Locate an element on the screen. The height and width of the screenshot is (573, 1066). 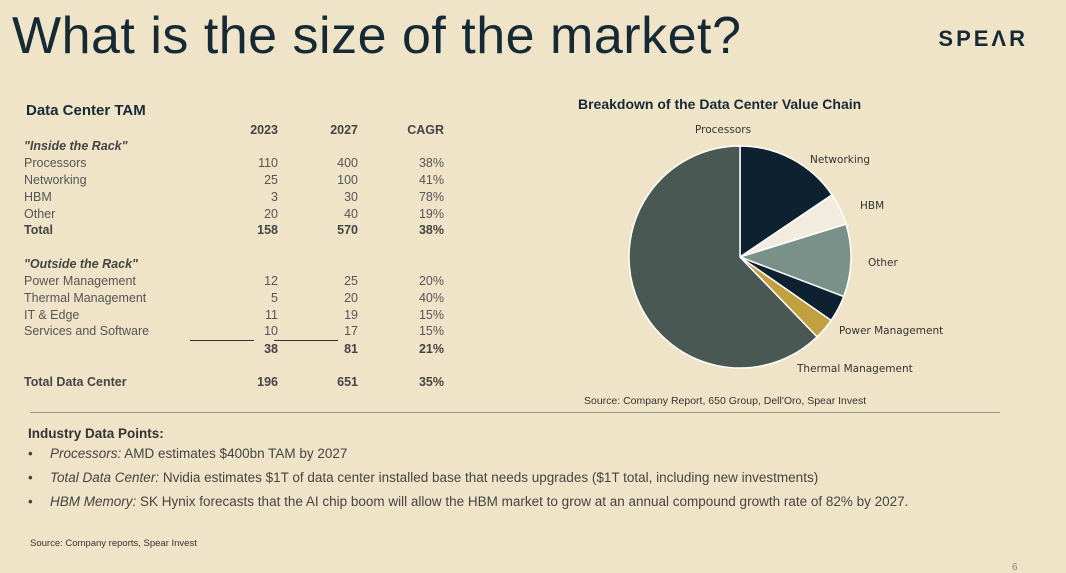
table-row: Power Management 12 25 20% is located at coordinates (234, 281).